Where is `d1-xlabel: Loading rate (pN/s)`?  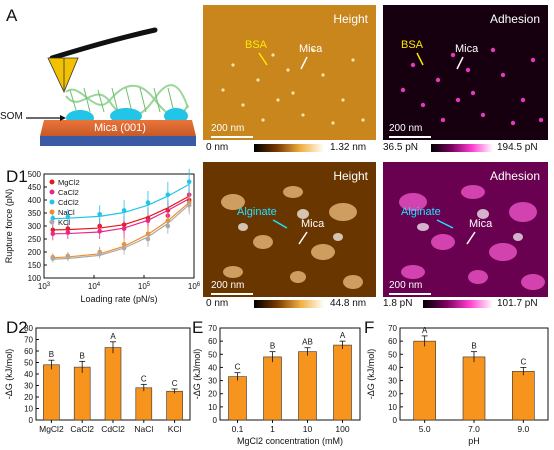
d1-xlabel: Loading rate (pN/s) is located at coordinates (118, 299).